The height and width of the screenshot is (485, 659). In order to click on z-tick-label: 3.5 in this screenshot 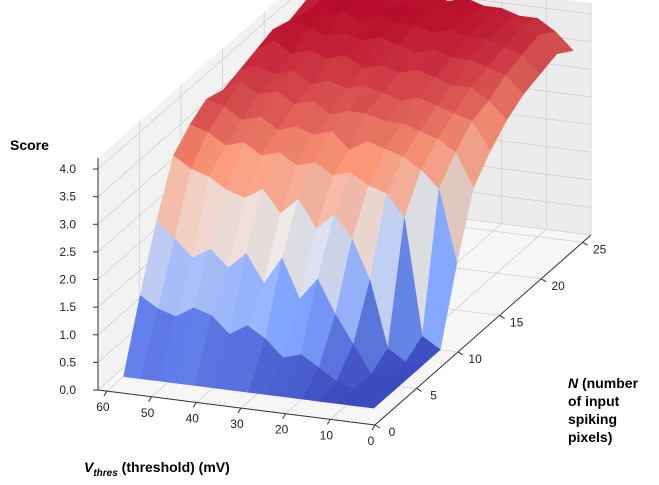, I will do `click(67, 197)`.